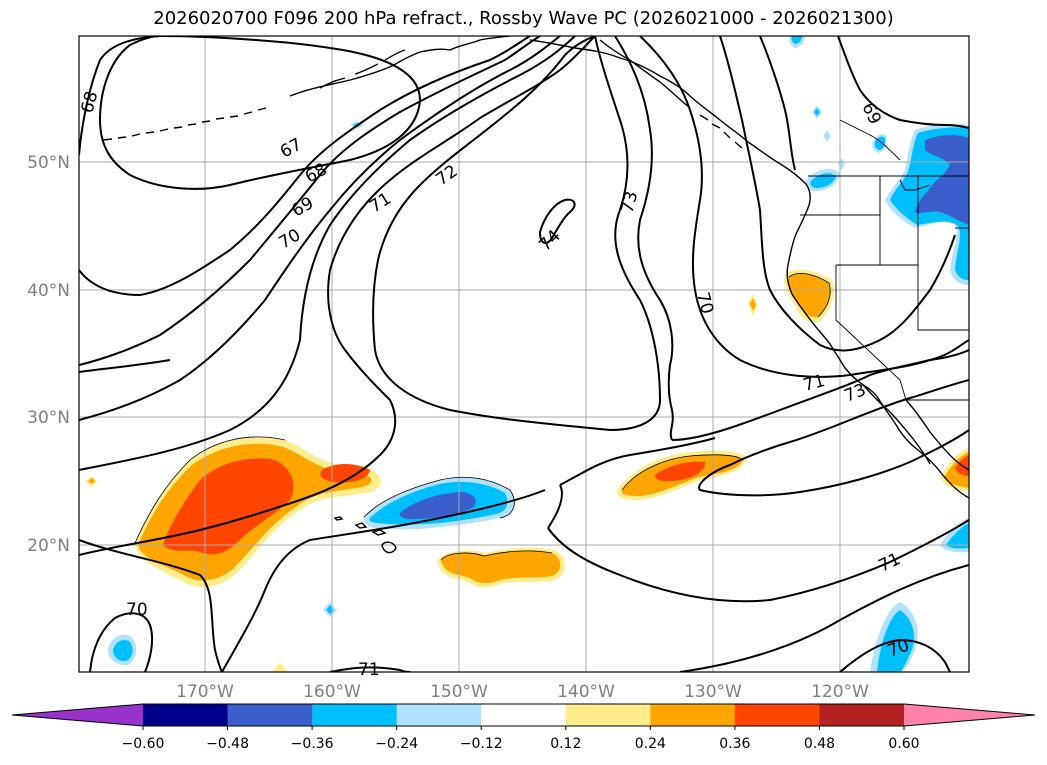 This screenshot has height=765, width=1047. What do you see at coordinates (713, 692) in the screenshot?
I see `lon-label: 130°W` at bounding box center [713, 692].